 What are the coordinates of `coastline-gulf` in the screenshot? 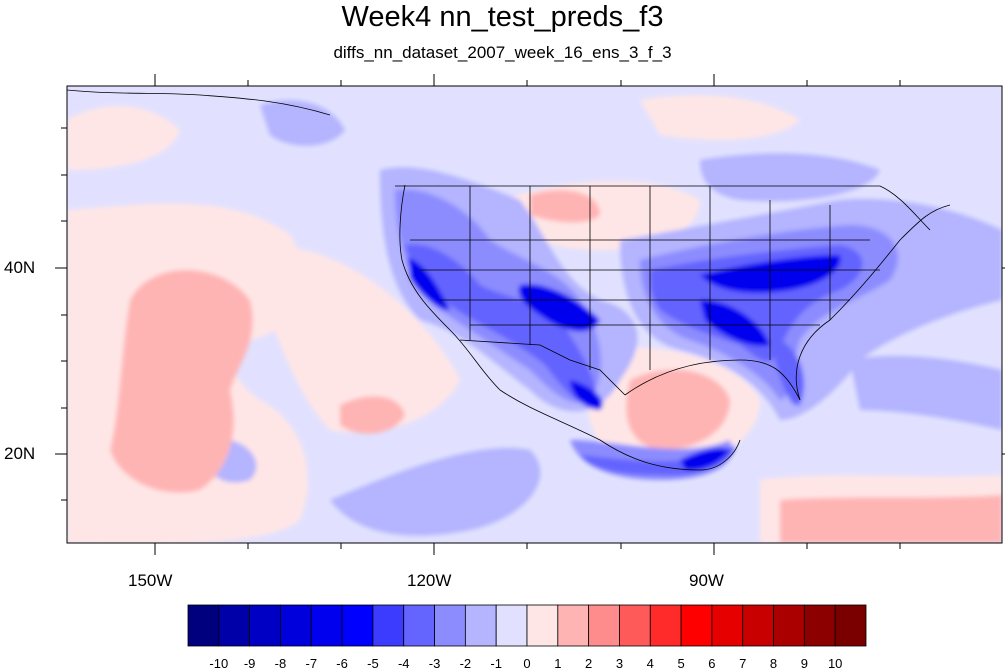 It's located at (712, 380).